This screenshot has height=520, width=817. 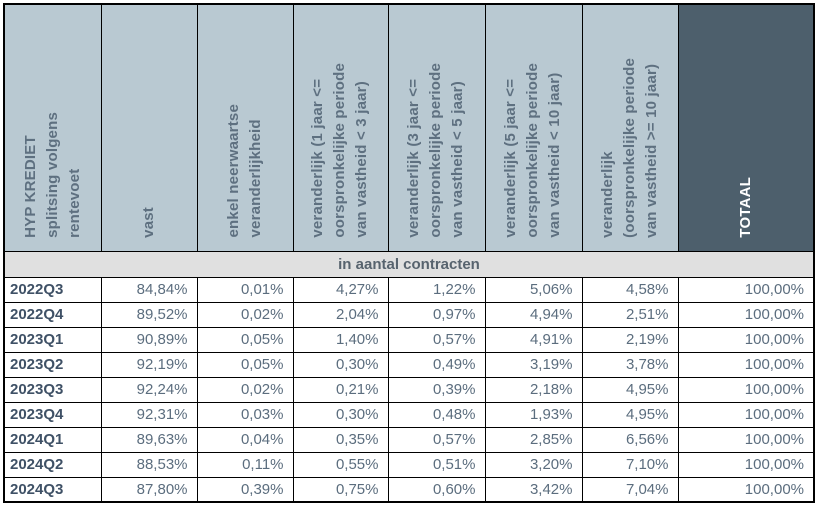 What do you see at coordinates (52, 464) in the screenshot?
I see `row-period-label: 2024Q2` at bounding box center [52, 464].